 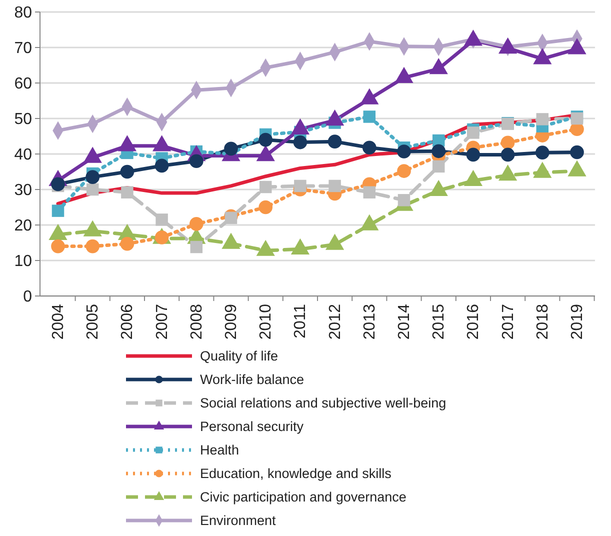 What do you see at coordinates (239, 356) in the screenshot?
I see `legend-label: Quality of life` at bounding box center [239, 356].